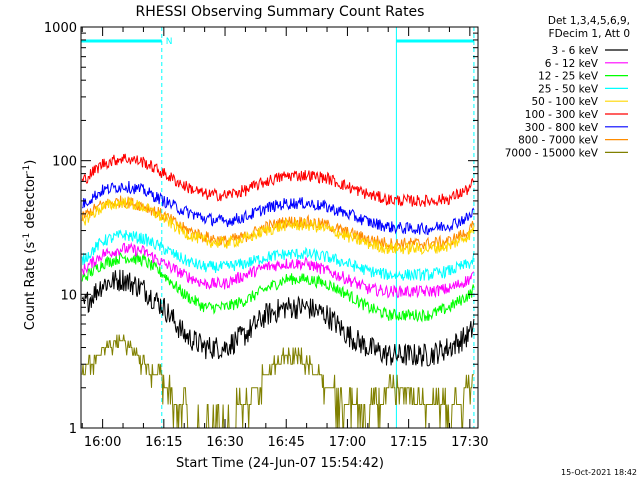 The width and height of the screenshot is (640, 480). What do you see at coordinates (347, 442) in the screenshot?
I see `x-tick-label: 17:00` at bounding box center [347, 442].